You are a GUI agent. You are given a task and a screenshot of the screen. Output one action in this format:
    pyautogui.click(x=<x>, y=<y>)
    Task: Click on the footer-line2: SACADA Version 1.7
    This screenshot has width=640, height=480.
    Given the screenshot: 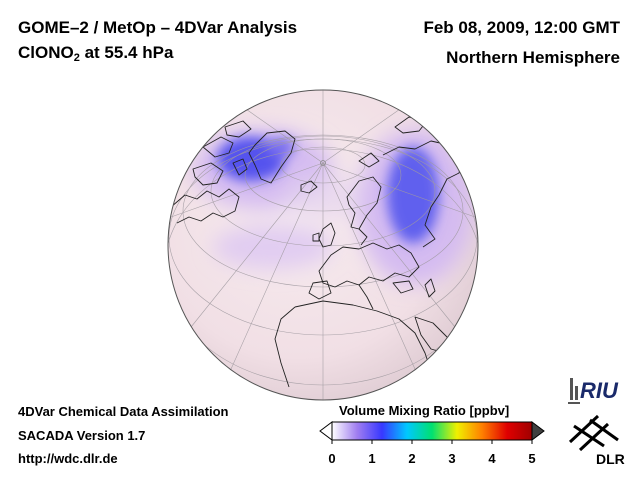 What is the action you would take?
    pyautogui.click(x=82, y=435)
    